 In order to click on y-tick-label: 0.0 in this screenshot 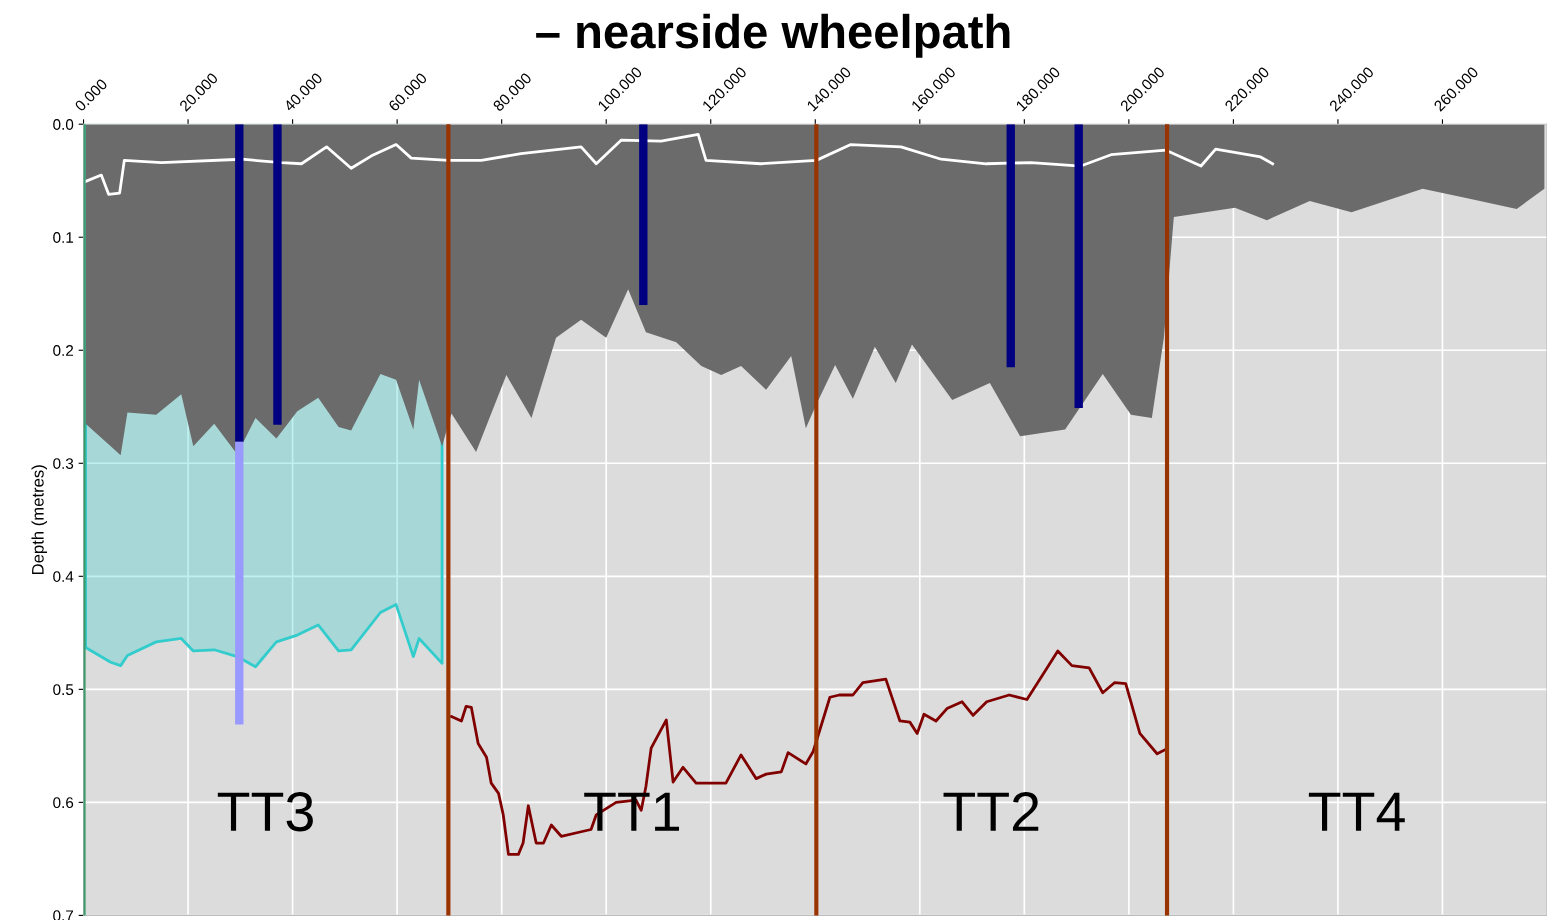, I will do `click(63, 124)`.